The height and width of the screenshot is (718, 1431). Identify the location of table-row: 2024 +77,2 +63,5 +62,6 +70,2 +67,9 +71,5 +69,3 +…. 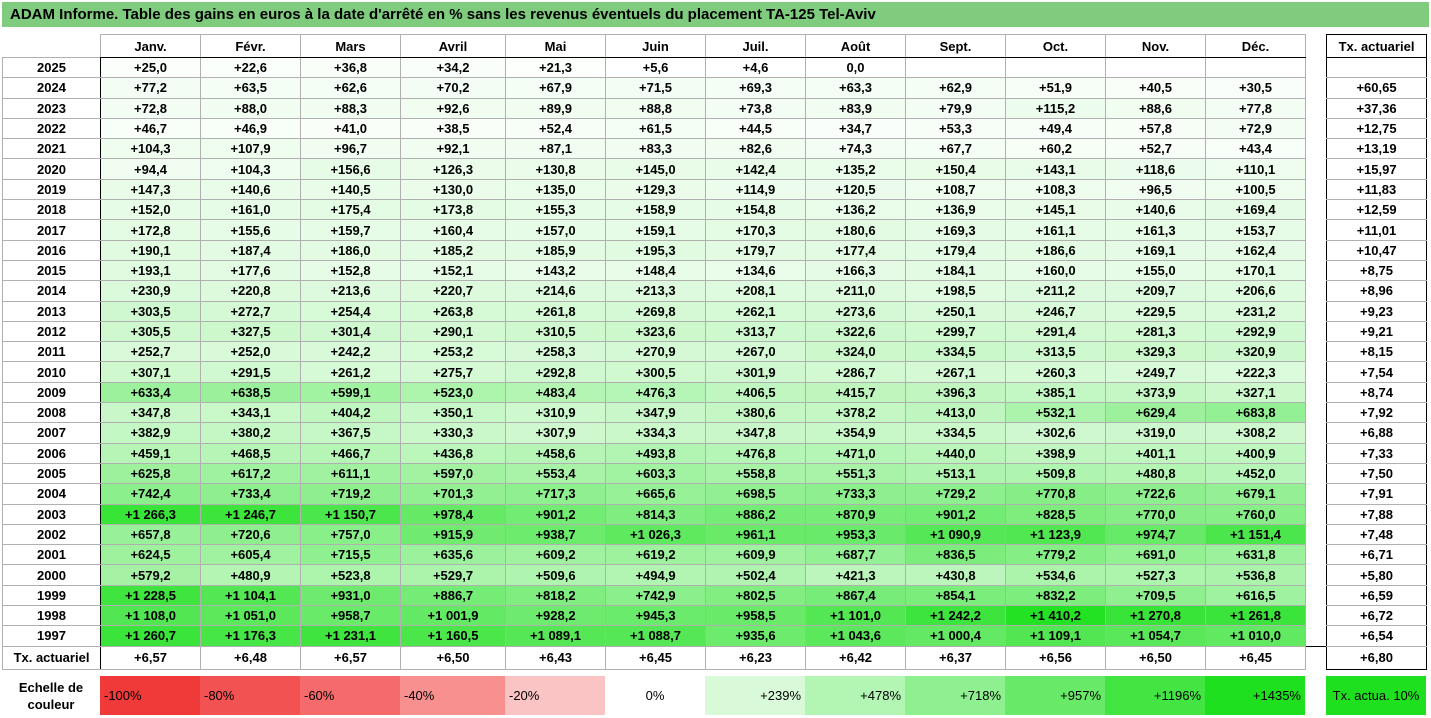
(714, 88).